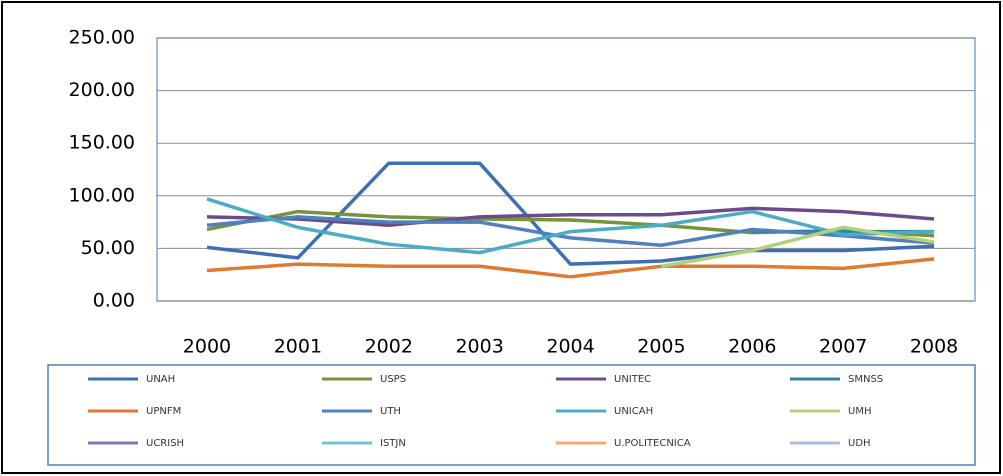  I want to click on legend-label: UNICAH, so click(633, 411).